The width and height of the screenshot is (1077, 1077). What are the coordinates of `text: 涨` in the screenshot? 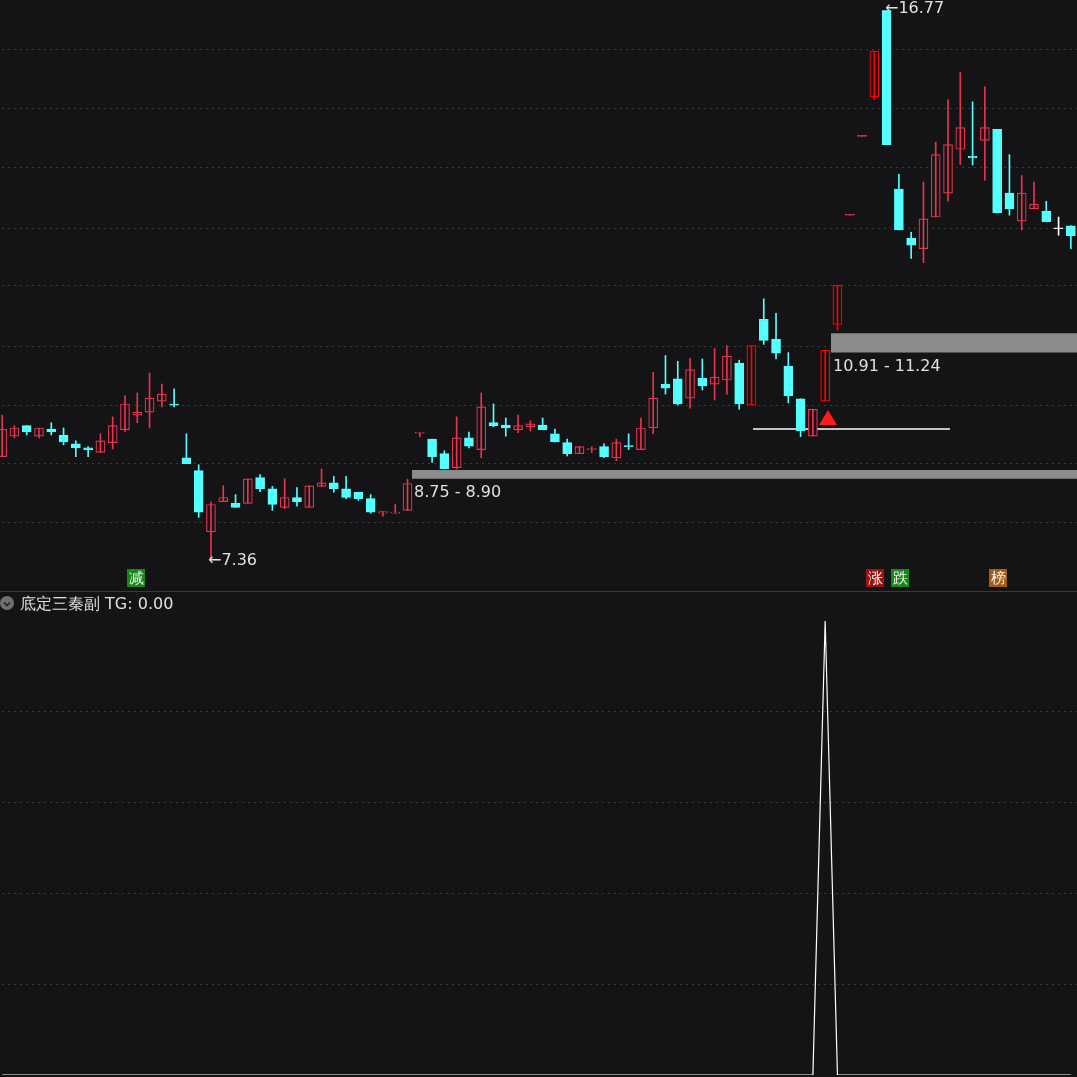 It's located at (875, 578).